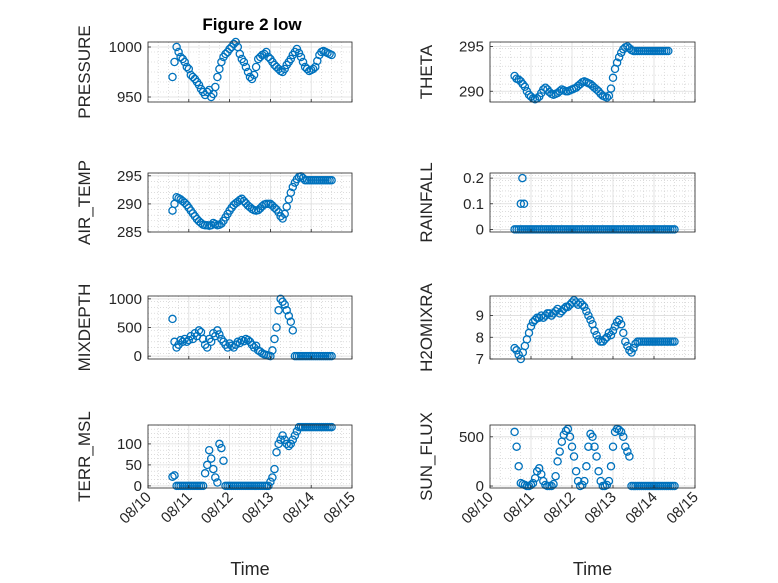 The width and height of the screenshot is (778, 583). Describe the element at coordinates (298, 508) in the screenshot. I see `x-tick-label: 08/14` at that location.